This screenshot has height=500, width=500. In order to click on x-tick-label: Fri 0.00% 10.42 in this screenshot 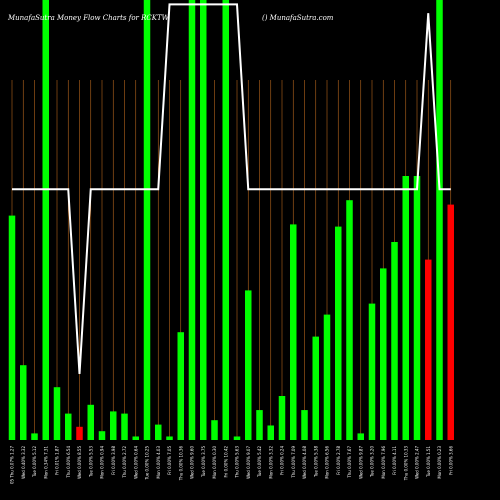, I will do `click(225, 462)`.